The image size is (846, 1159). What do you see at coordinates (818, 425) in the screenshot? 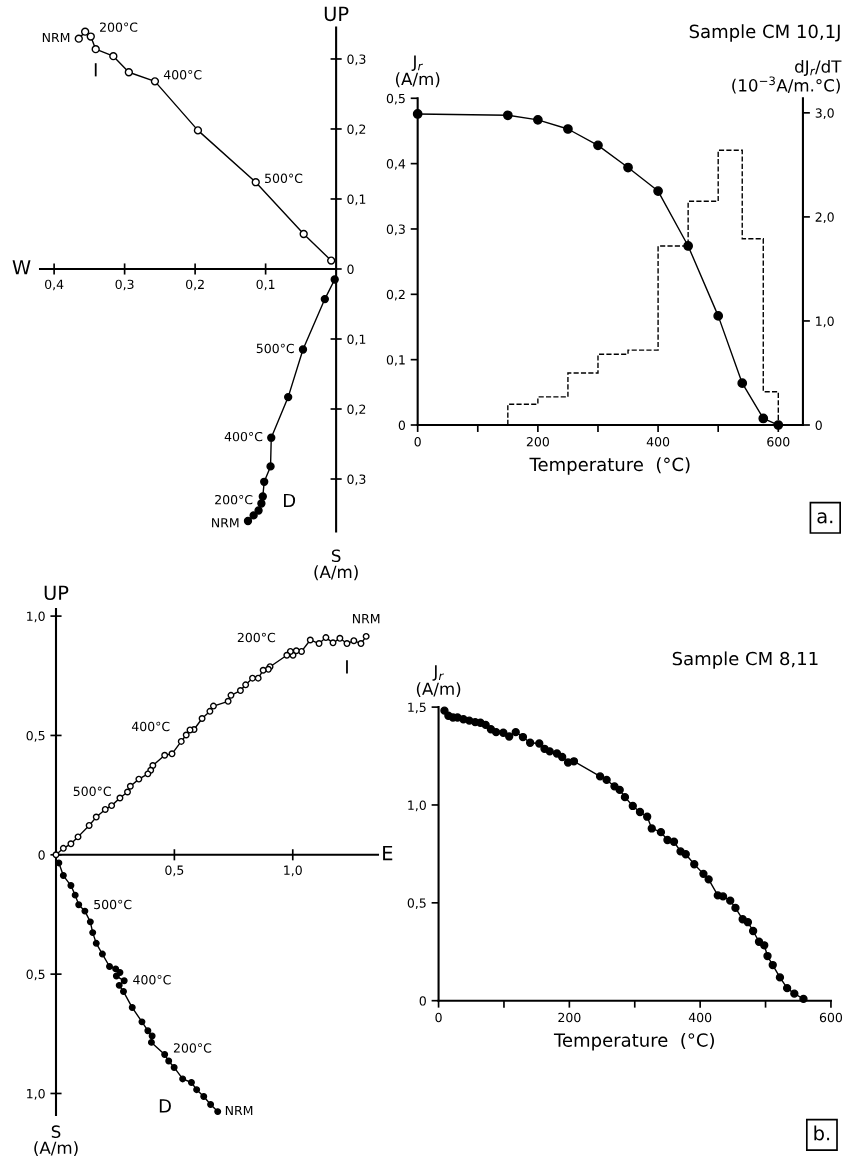
I see `y2-tick-label: 0` at bounding box center [818, 425].